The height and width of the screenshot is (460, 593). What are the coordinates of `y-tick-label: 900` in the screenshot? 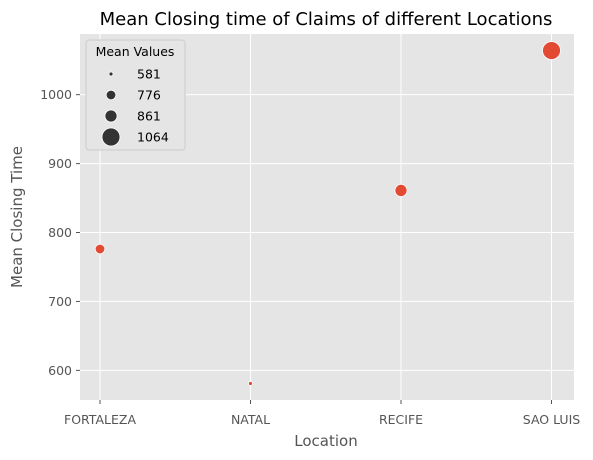 It's located at (60, 163).